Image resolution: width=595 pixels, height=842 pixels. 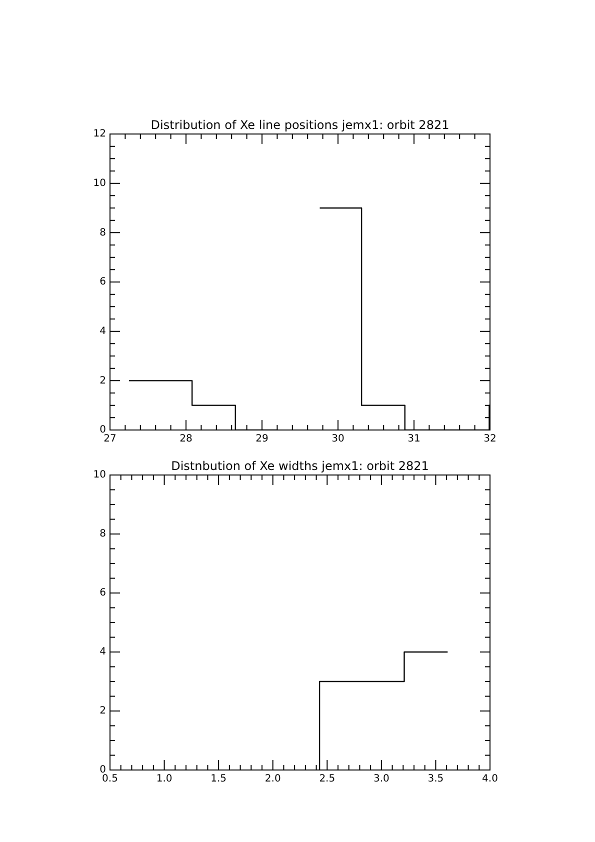 I want to click on chart-title: Distnbution of Xe widths jemx1: orbit 2821, so click(x=300, y=466).